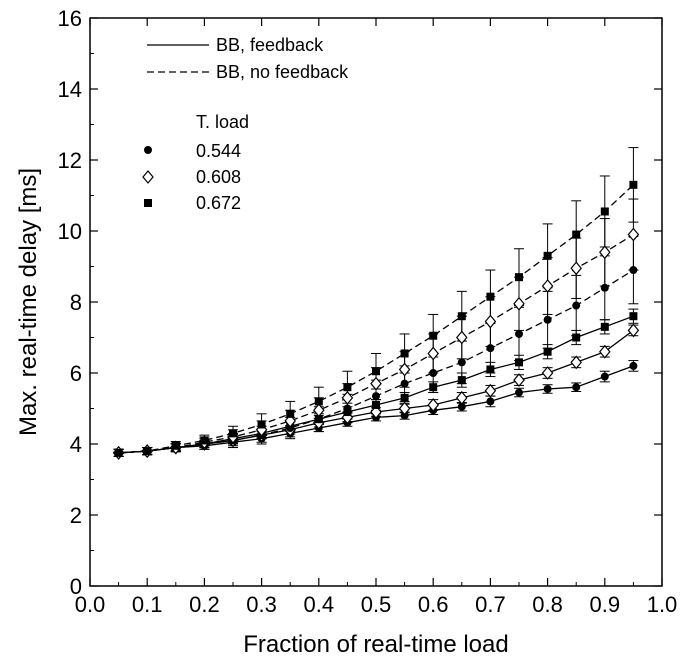 The height and width of the screenshot is (660, 699). What do you see at coordinates (662, 604) in the screenshot?
I see `x-tick-label: 1.0` at bounding box center [662, 604].